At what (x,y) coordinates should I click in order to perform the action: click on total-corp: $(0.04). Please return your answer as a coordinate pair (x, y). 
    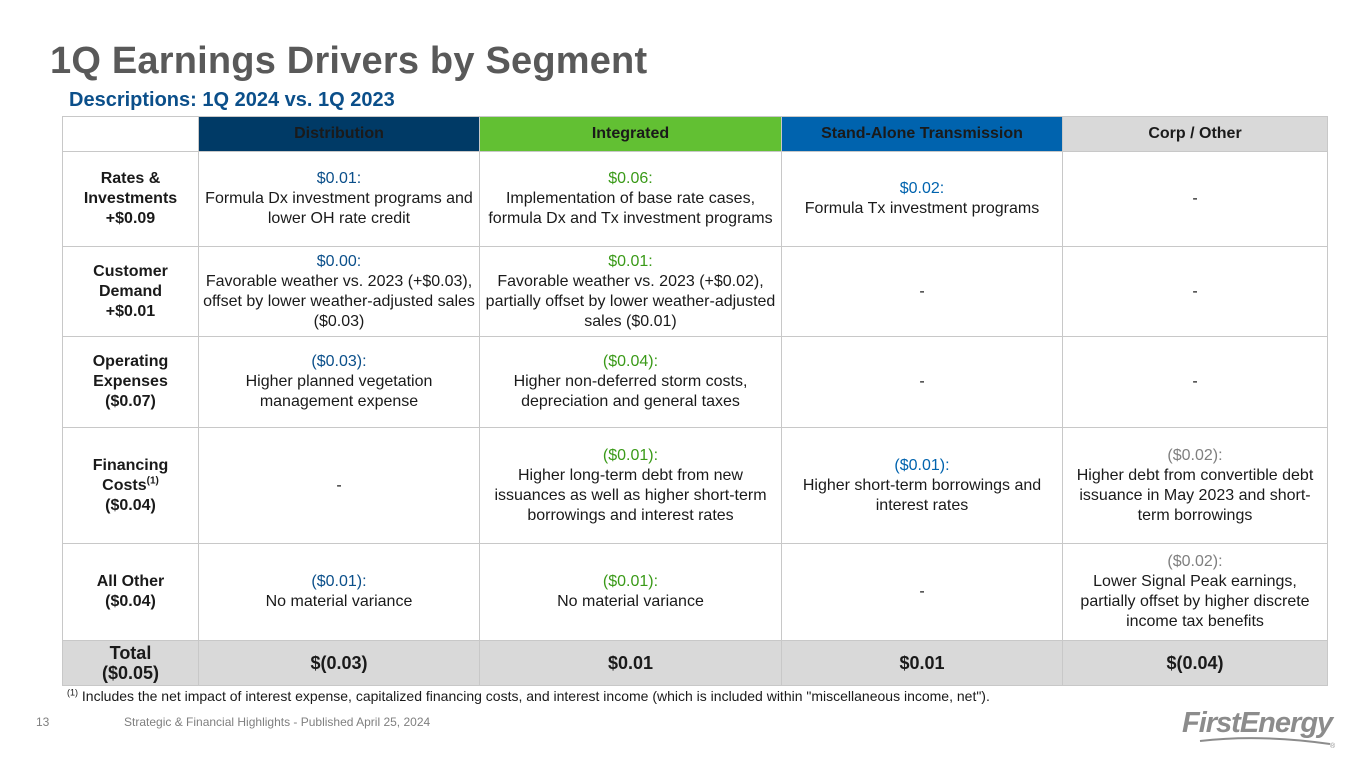
    Looking at the image, I should click on (1195, 663).